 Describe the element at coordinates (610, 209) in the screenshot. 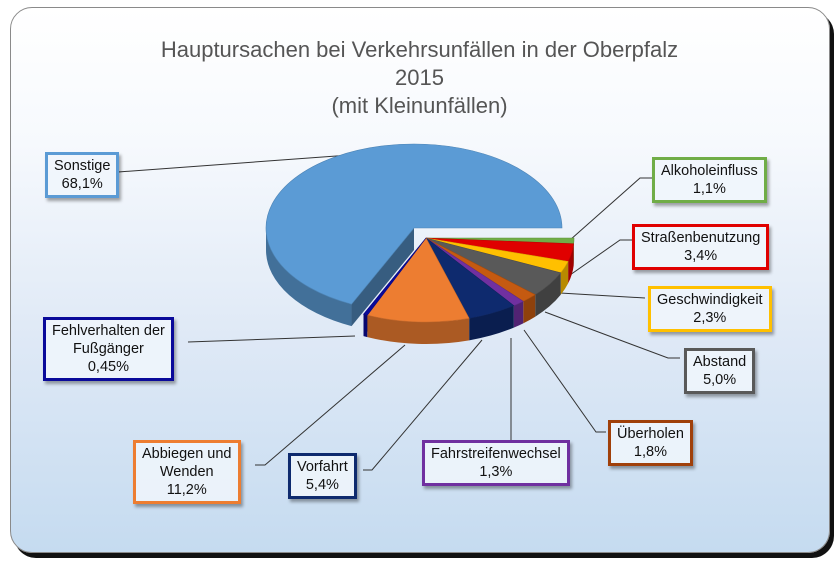

I see `leader-alkohol` at that location.